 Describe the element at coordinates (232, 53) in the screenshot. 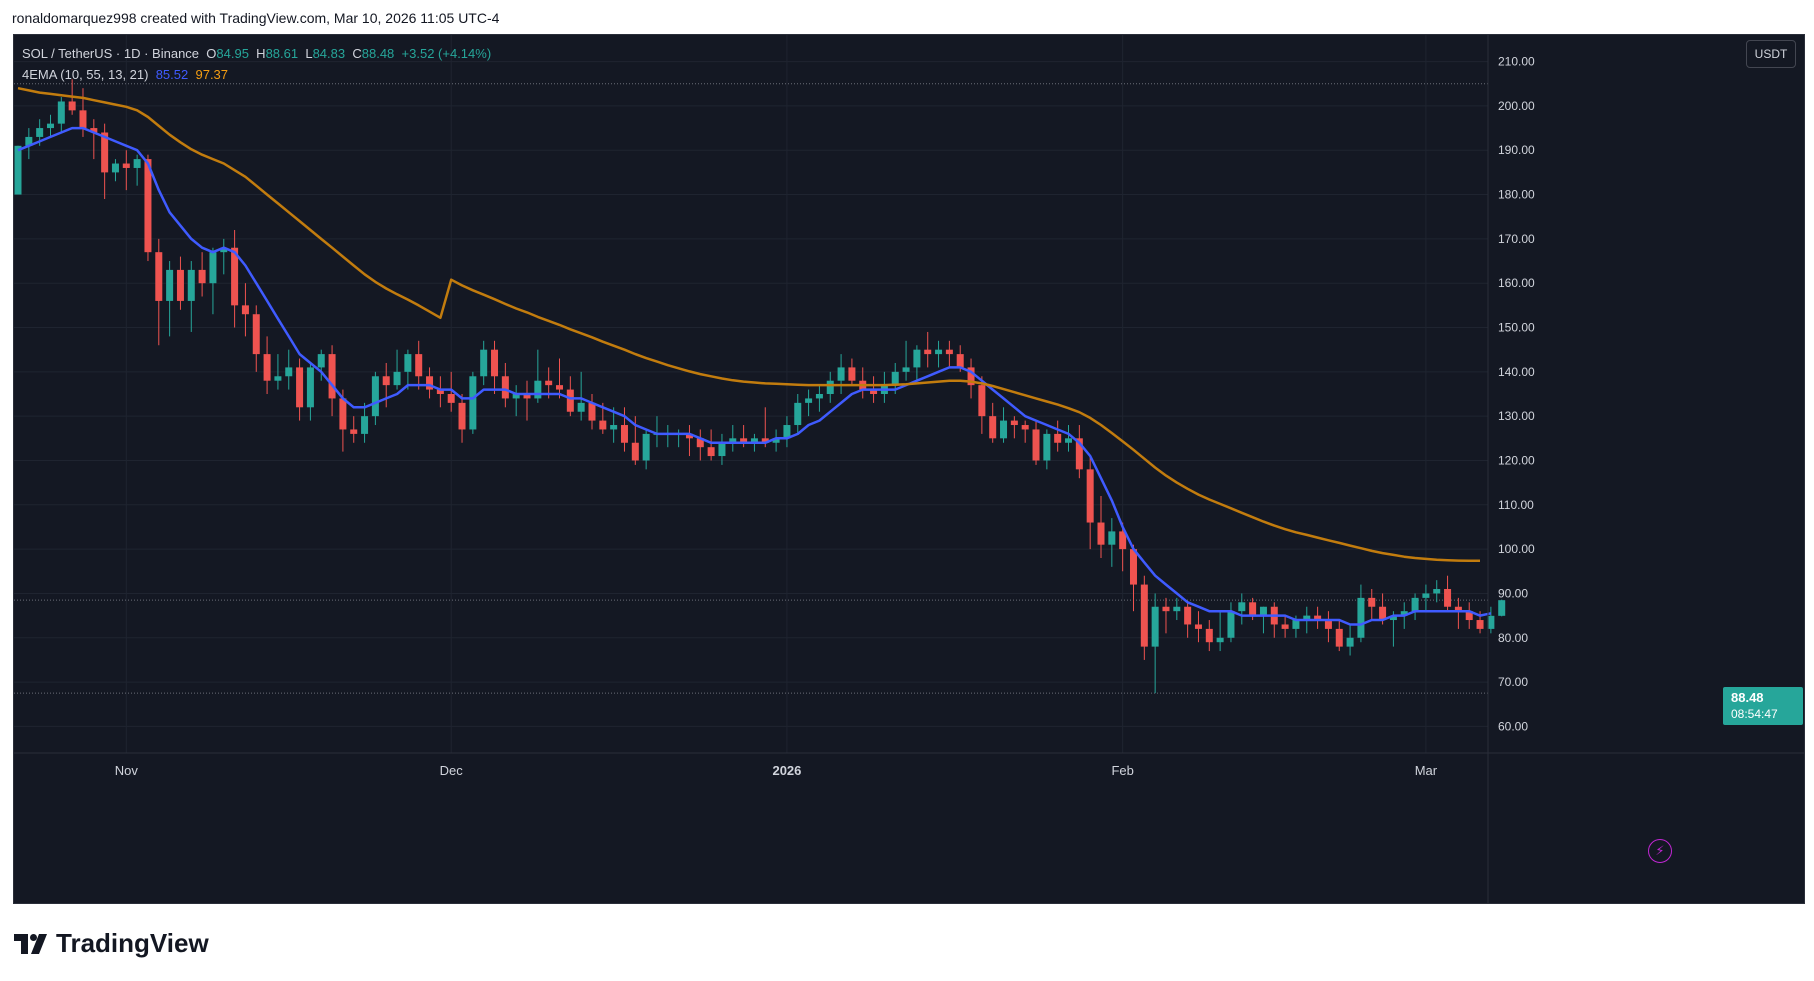

I see `open-value: 84.95` at that location.